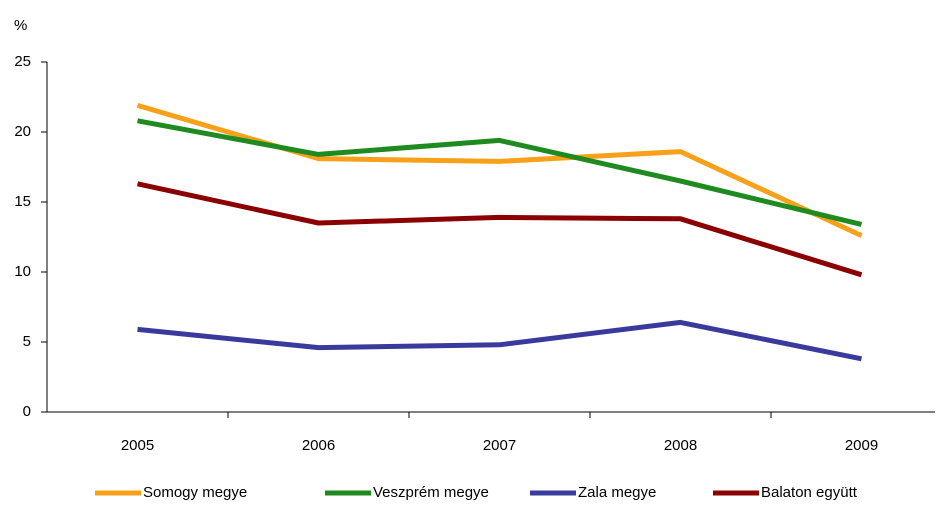 Image resolution: width=938 pixels, height=506 pixels. What do you see at coordinates (137, 445) in the screenshot?
I see `x-tick-label: 2005` at bounding box center [137, 445].